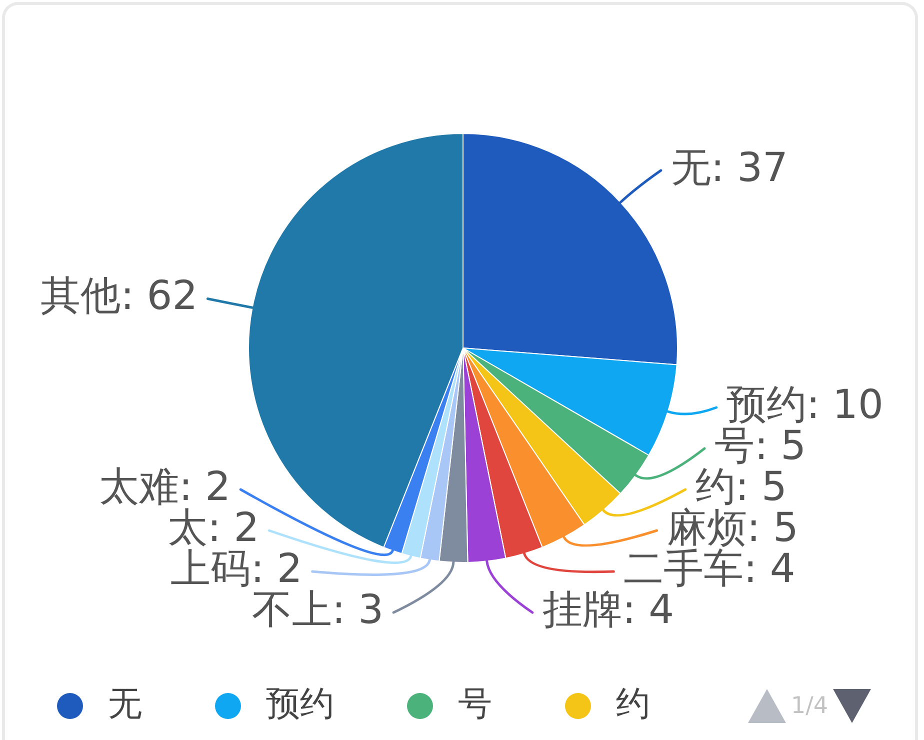 The height and width of the screenshot is (740, 924). I want to click on data-label: : 62, so click(159, 296).